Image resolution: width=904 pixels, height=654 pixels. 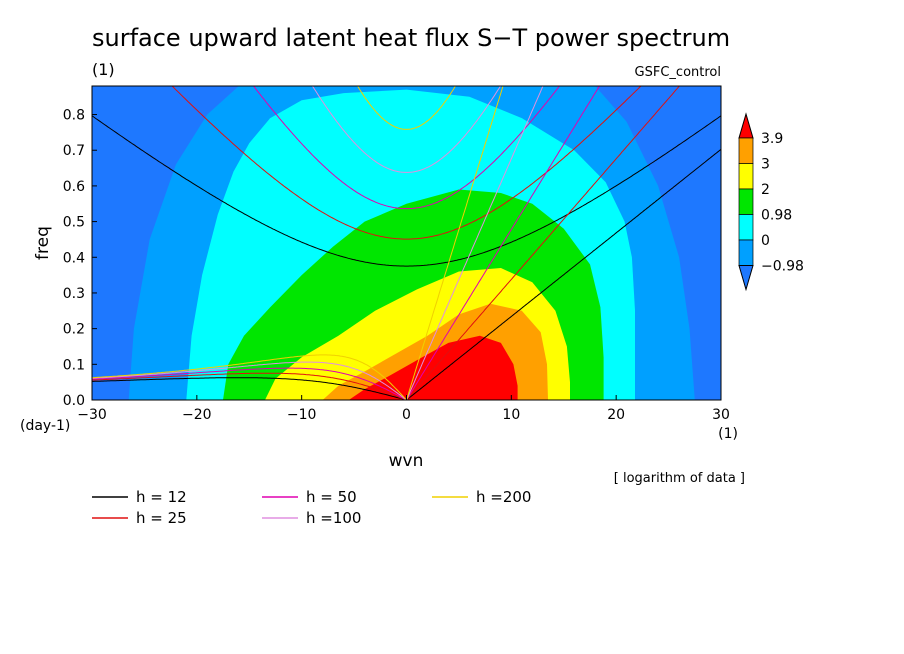 What do you see at coordinates (74, 223) in the screenshot?
I see `y-tick-label: 0.5` at bounding box center [74, 223].